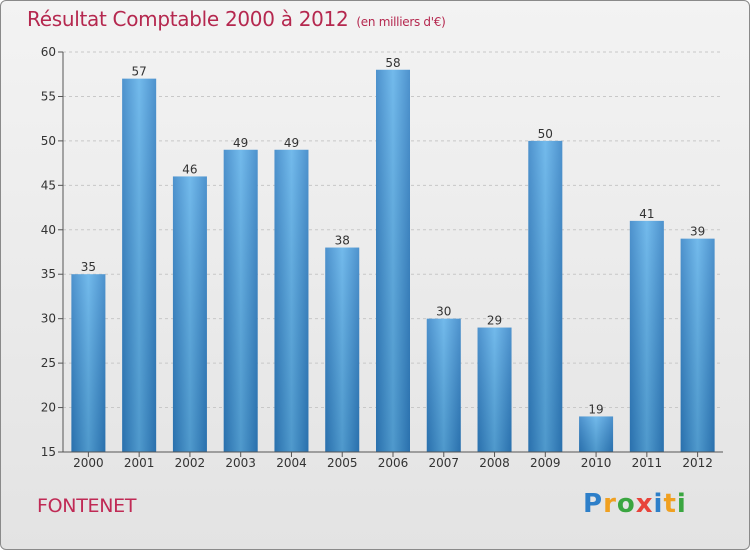 The image size is (750, 550). What do you see at coordinates (88, 363) in the screenshot?
I see `bar-shade-2000` at bounding box center [88, 363].